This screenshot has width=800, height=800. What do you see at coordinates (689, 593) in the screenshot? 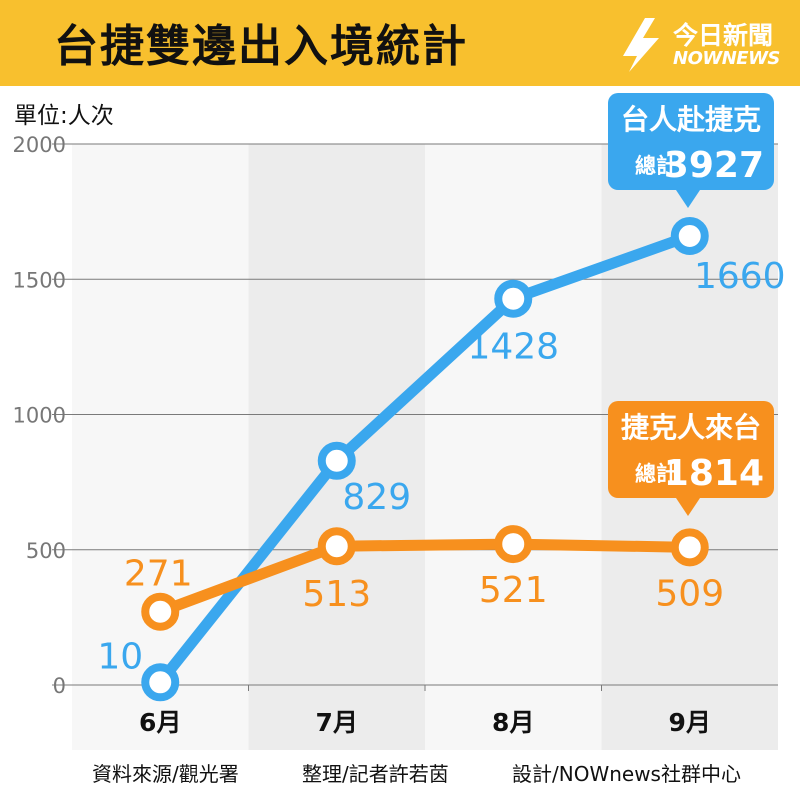
I see `data-label: 509` at bounding box center [689, 593].